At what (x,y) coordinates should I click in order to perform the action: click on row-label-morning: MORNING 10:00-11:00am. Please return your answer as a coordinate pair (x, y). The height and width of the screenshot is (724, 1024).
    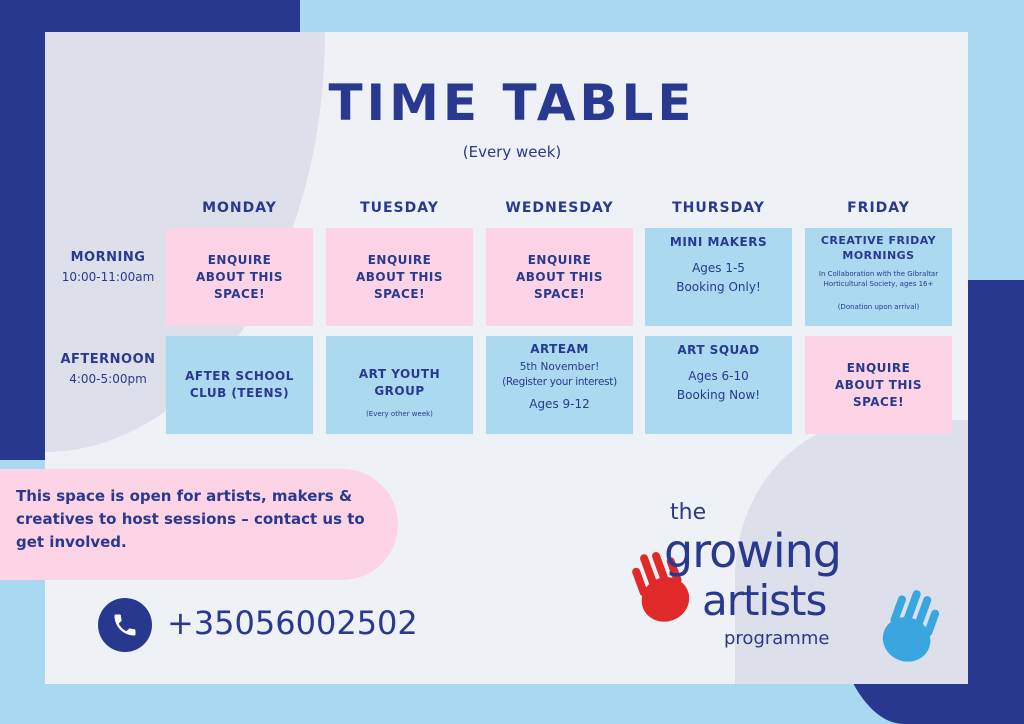
    Looking at the image, I should click on (108, 267).